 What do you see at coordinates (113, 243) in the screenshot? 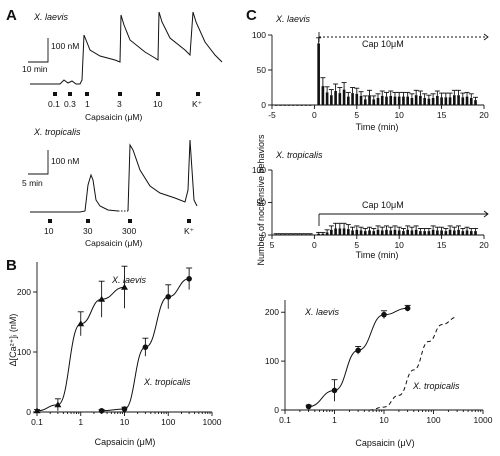
I see `tropicalis-xlabel: Capsaicin (μM)` at bounding box center [113, 243].